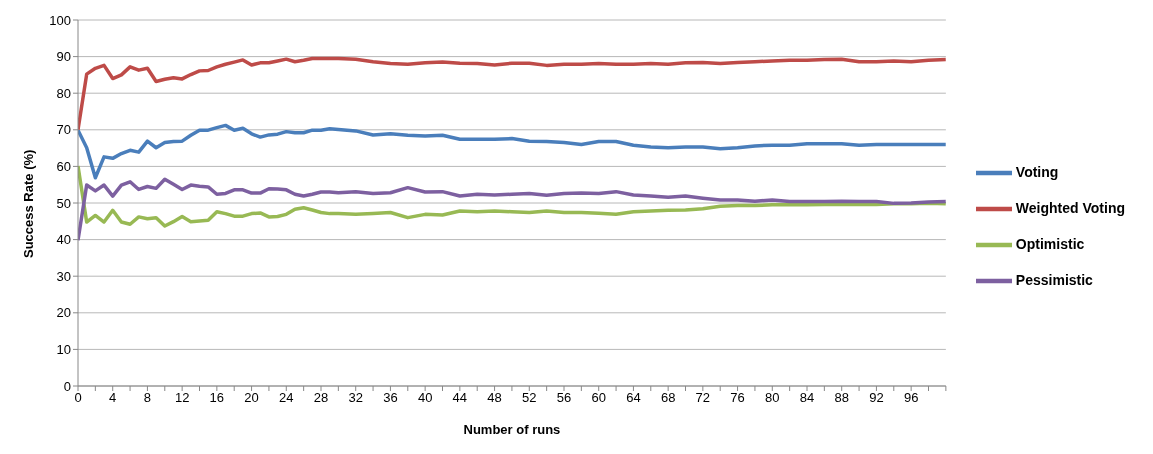  I want to click on y-tick-label: 50, so click(63, 203).